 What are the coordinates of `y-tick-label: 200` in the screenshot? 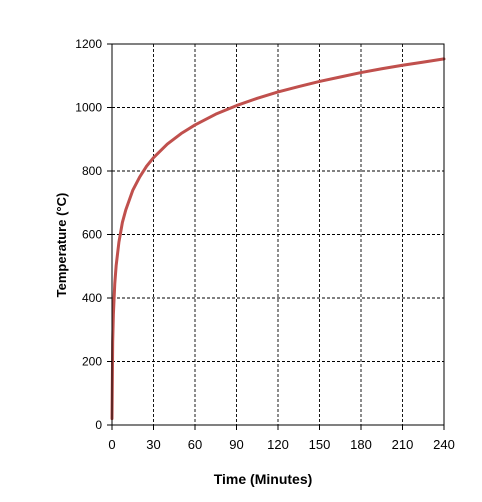 It's located at (92, 362).